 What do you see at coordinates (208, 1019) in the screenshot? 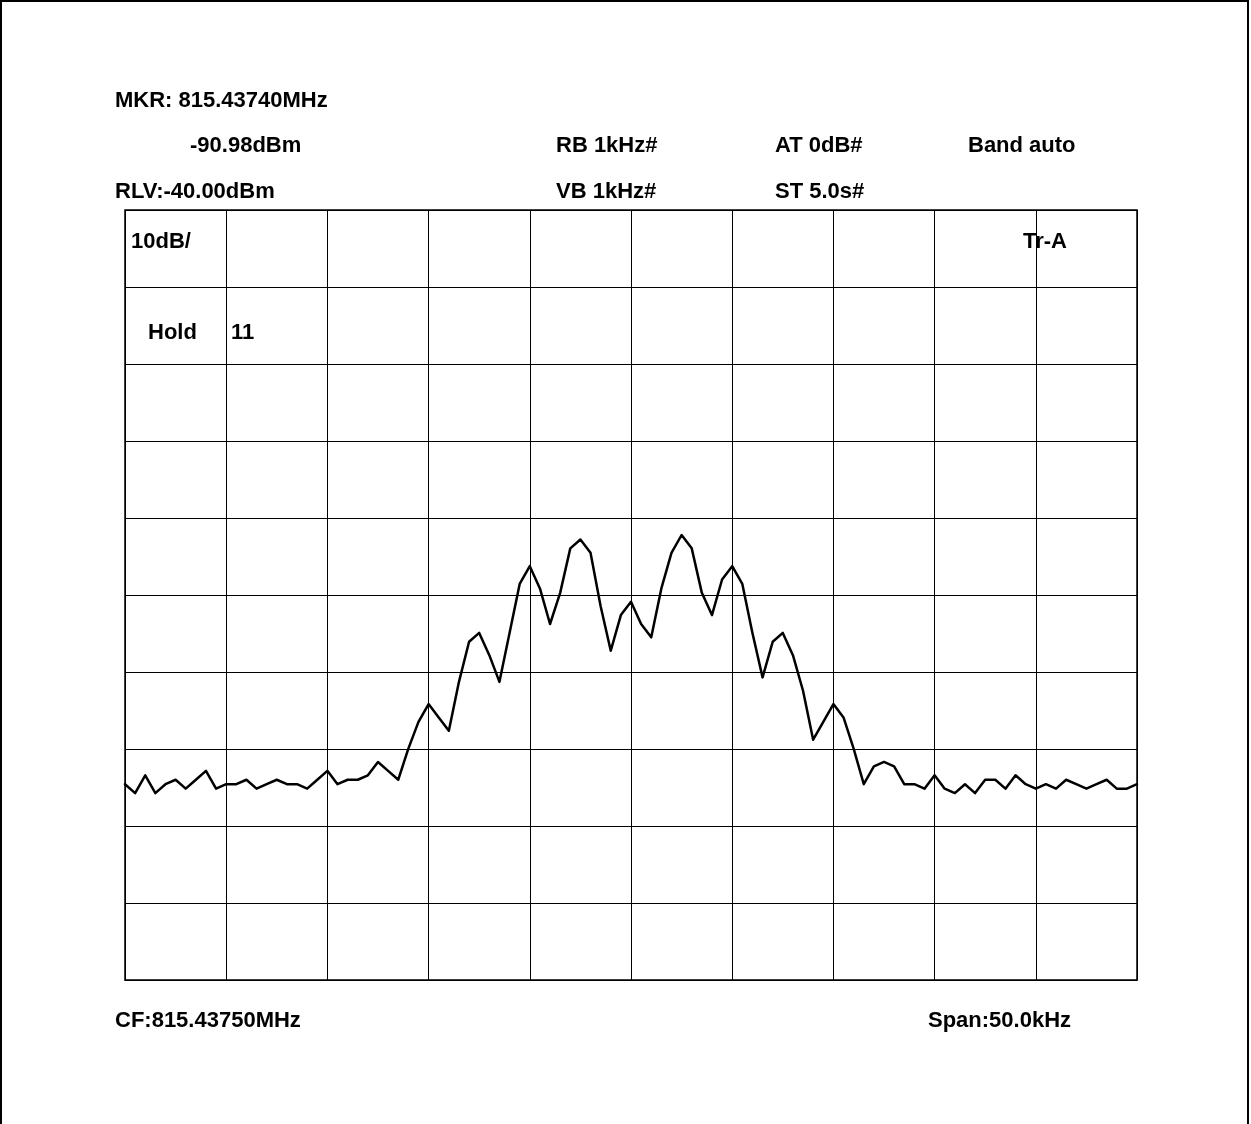
I see `text: CF:815.43750MHz` at bounding box center [208, 1019].